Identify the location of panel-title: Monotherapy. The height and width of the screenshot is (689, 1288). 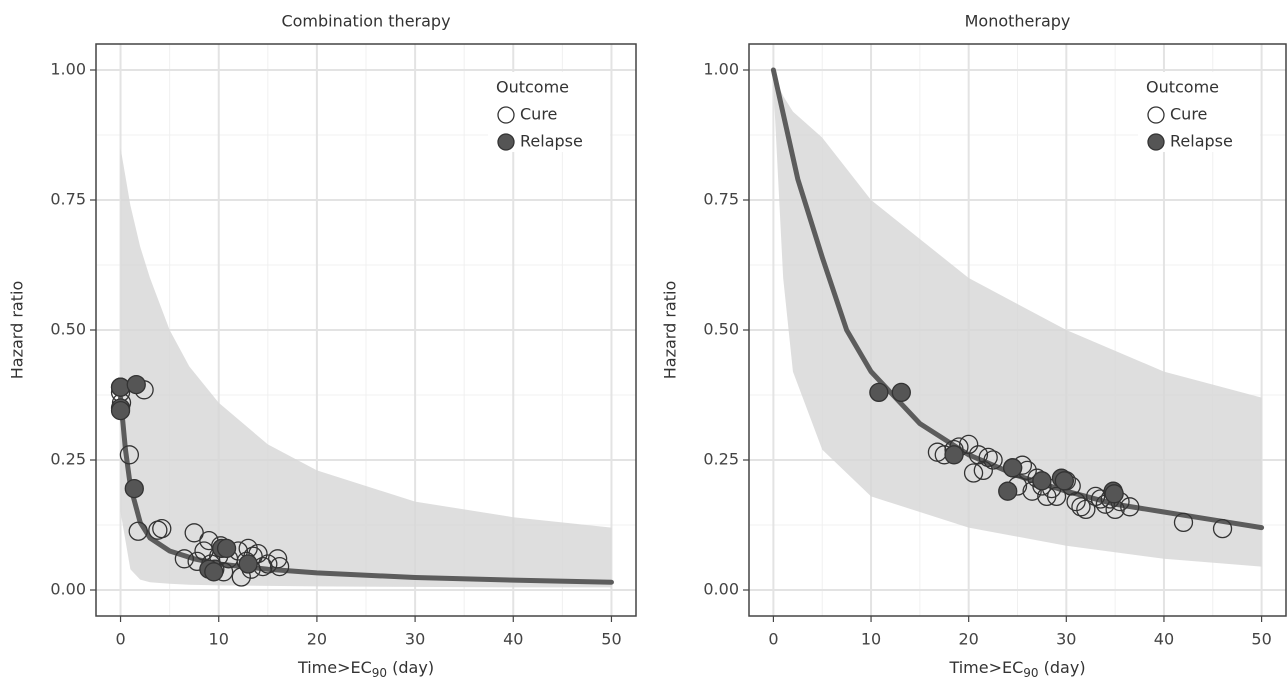
(1018, 21).